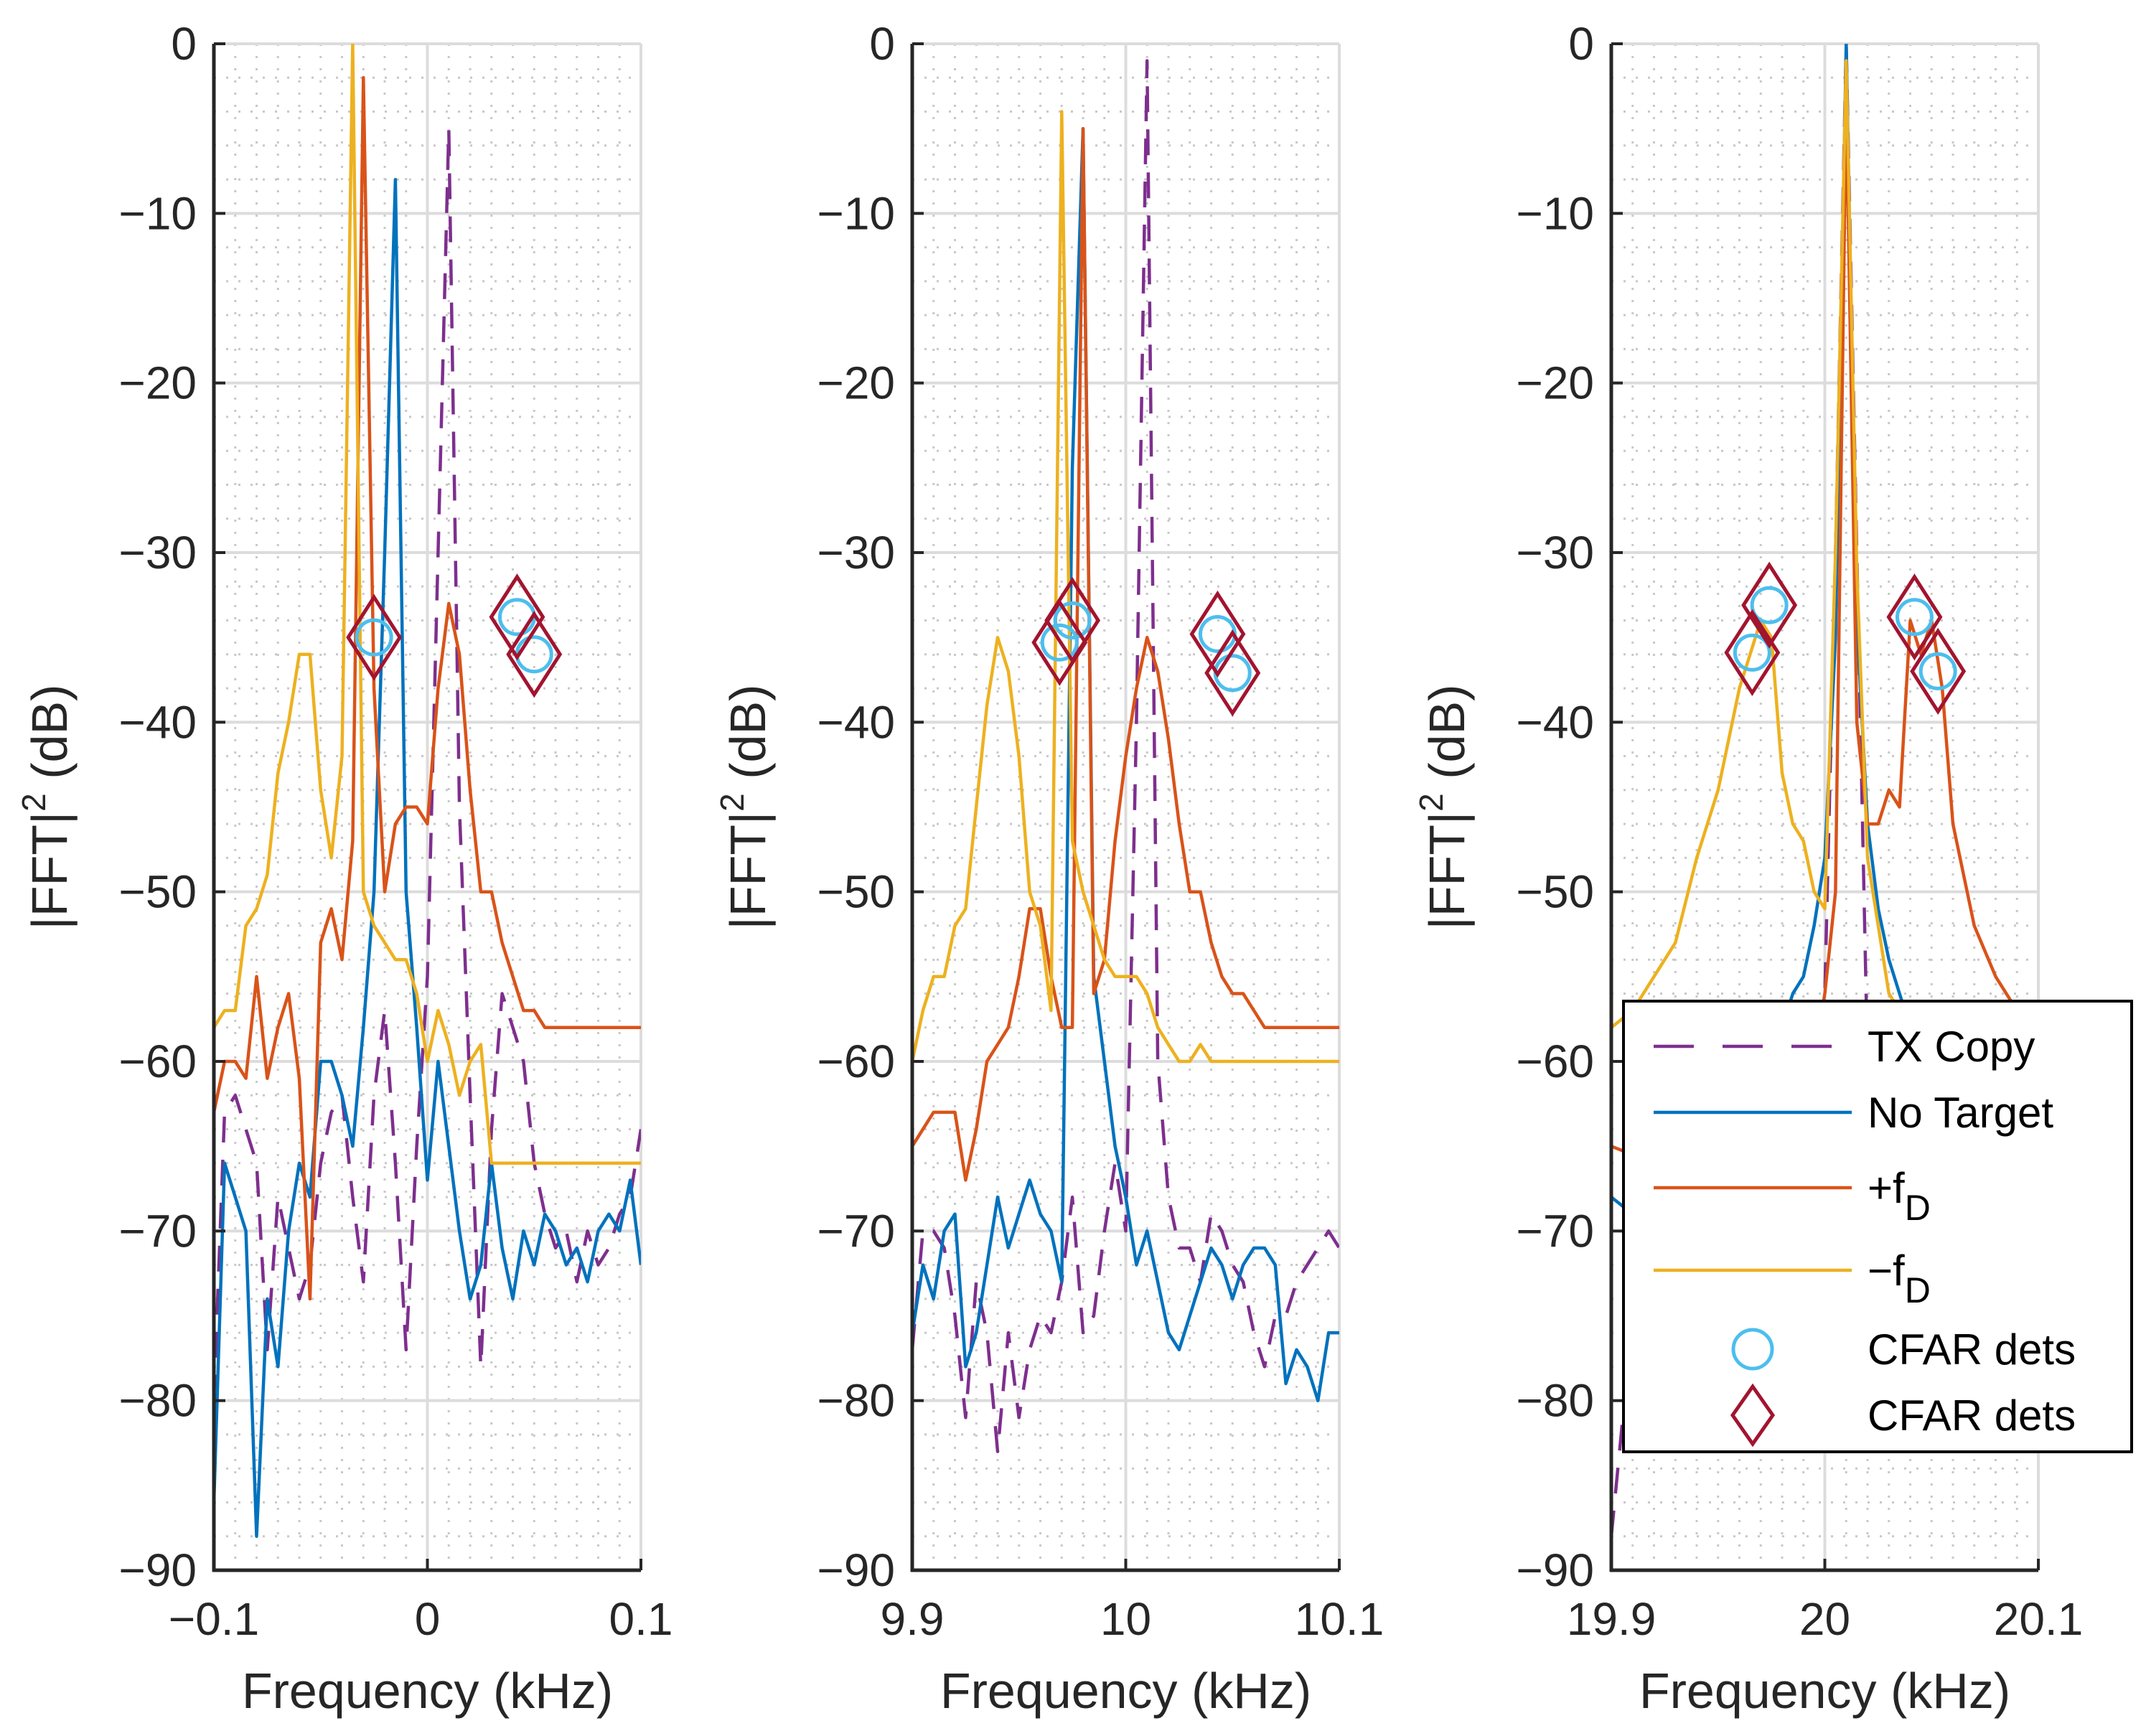  What do you see at coordinates (1853, 1113) in the screenshot?
I see `legend-entry-2: No Target` at bounding box center [1853, 1113].